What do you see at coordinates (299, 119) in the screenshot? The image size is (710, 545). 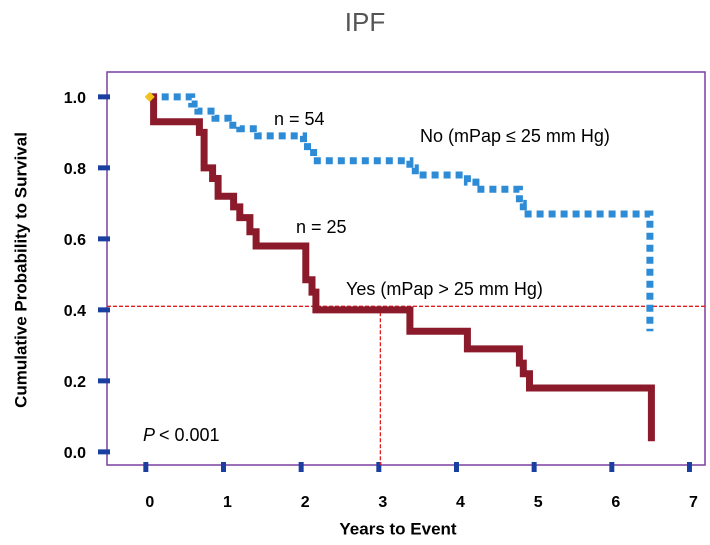 I see `series-label: n = 54` at bounding box center [299, 119].